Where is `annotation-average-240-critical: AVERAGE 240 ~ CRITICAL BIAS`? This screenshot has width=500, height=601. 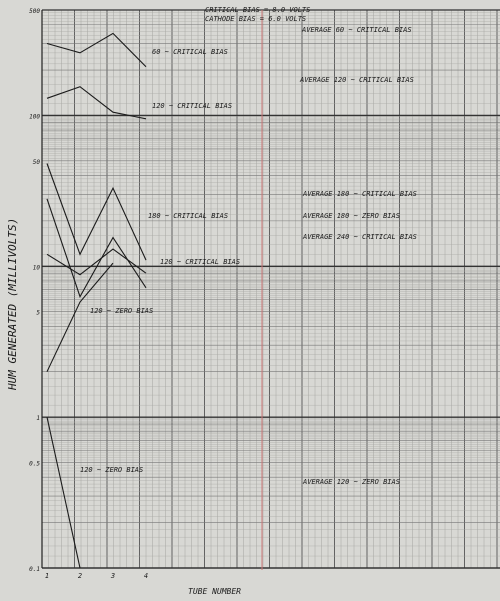 annotation-average-240-critical: AVERAGE 240 ~ CRITICAL BIAS is located at coordinates (359, 237).